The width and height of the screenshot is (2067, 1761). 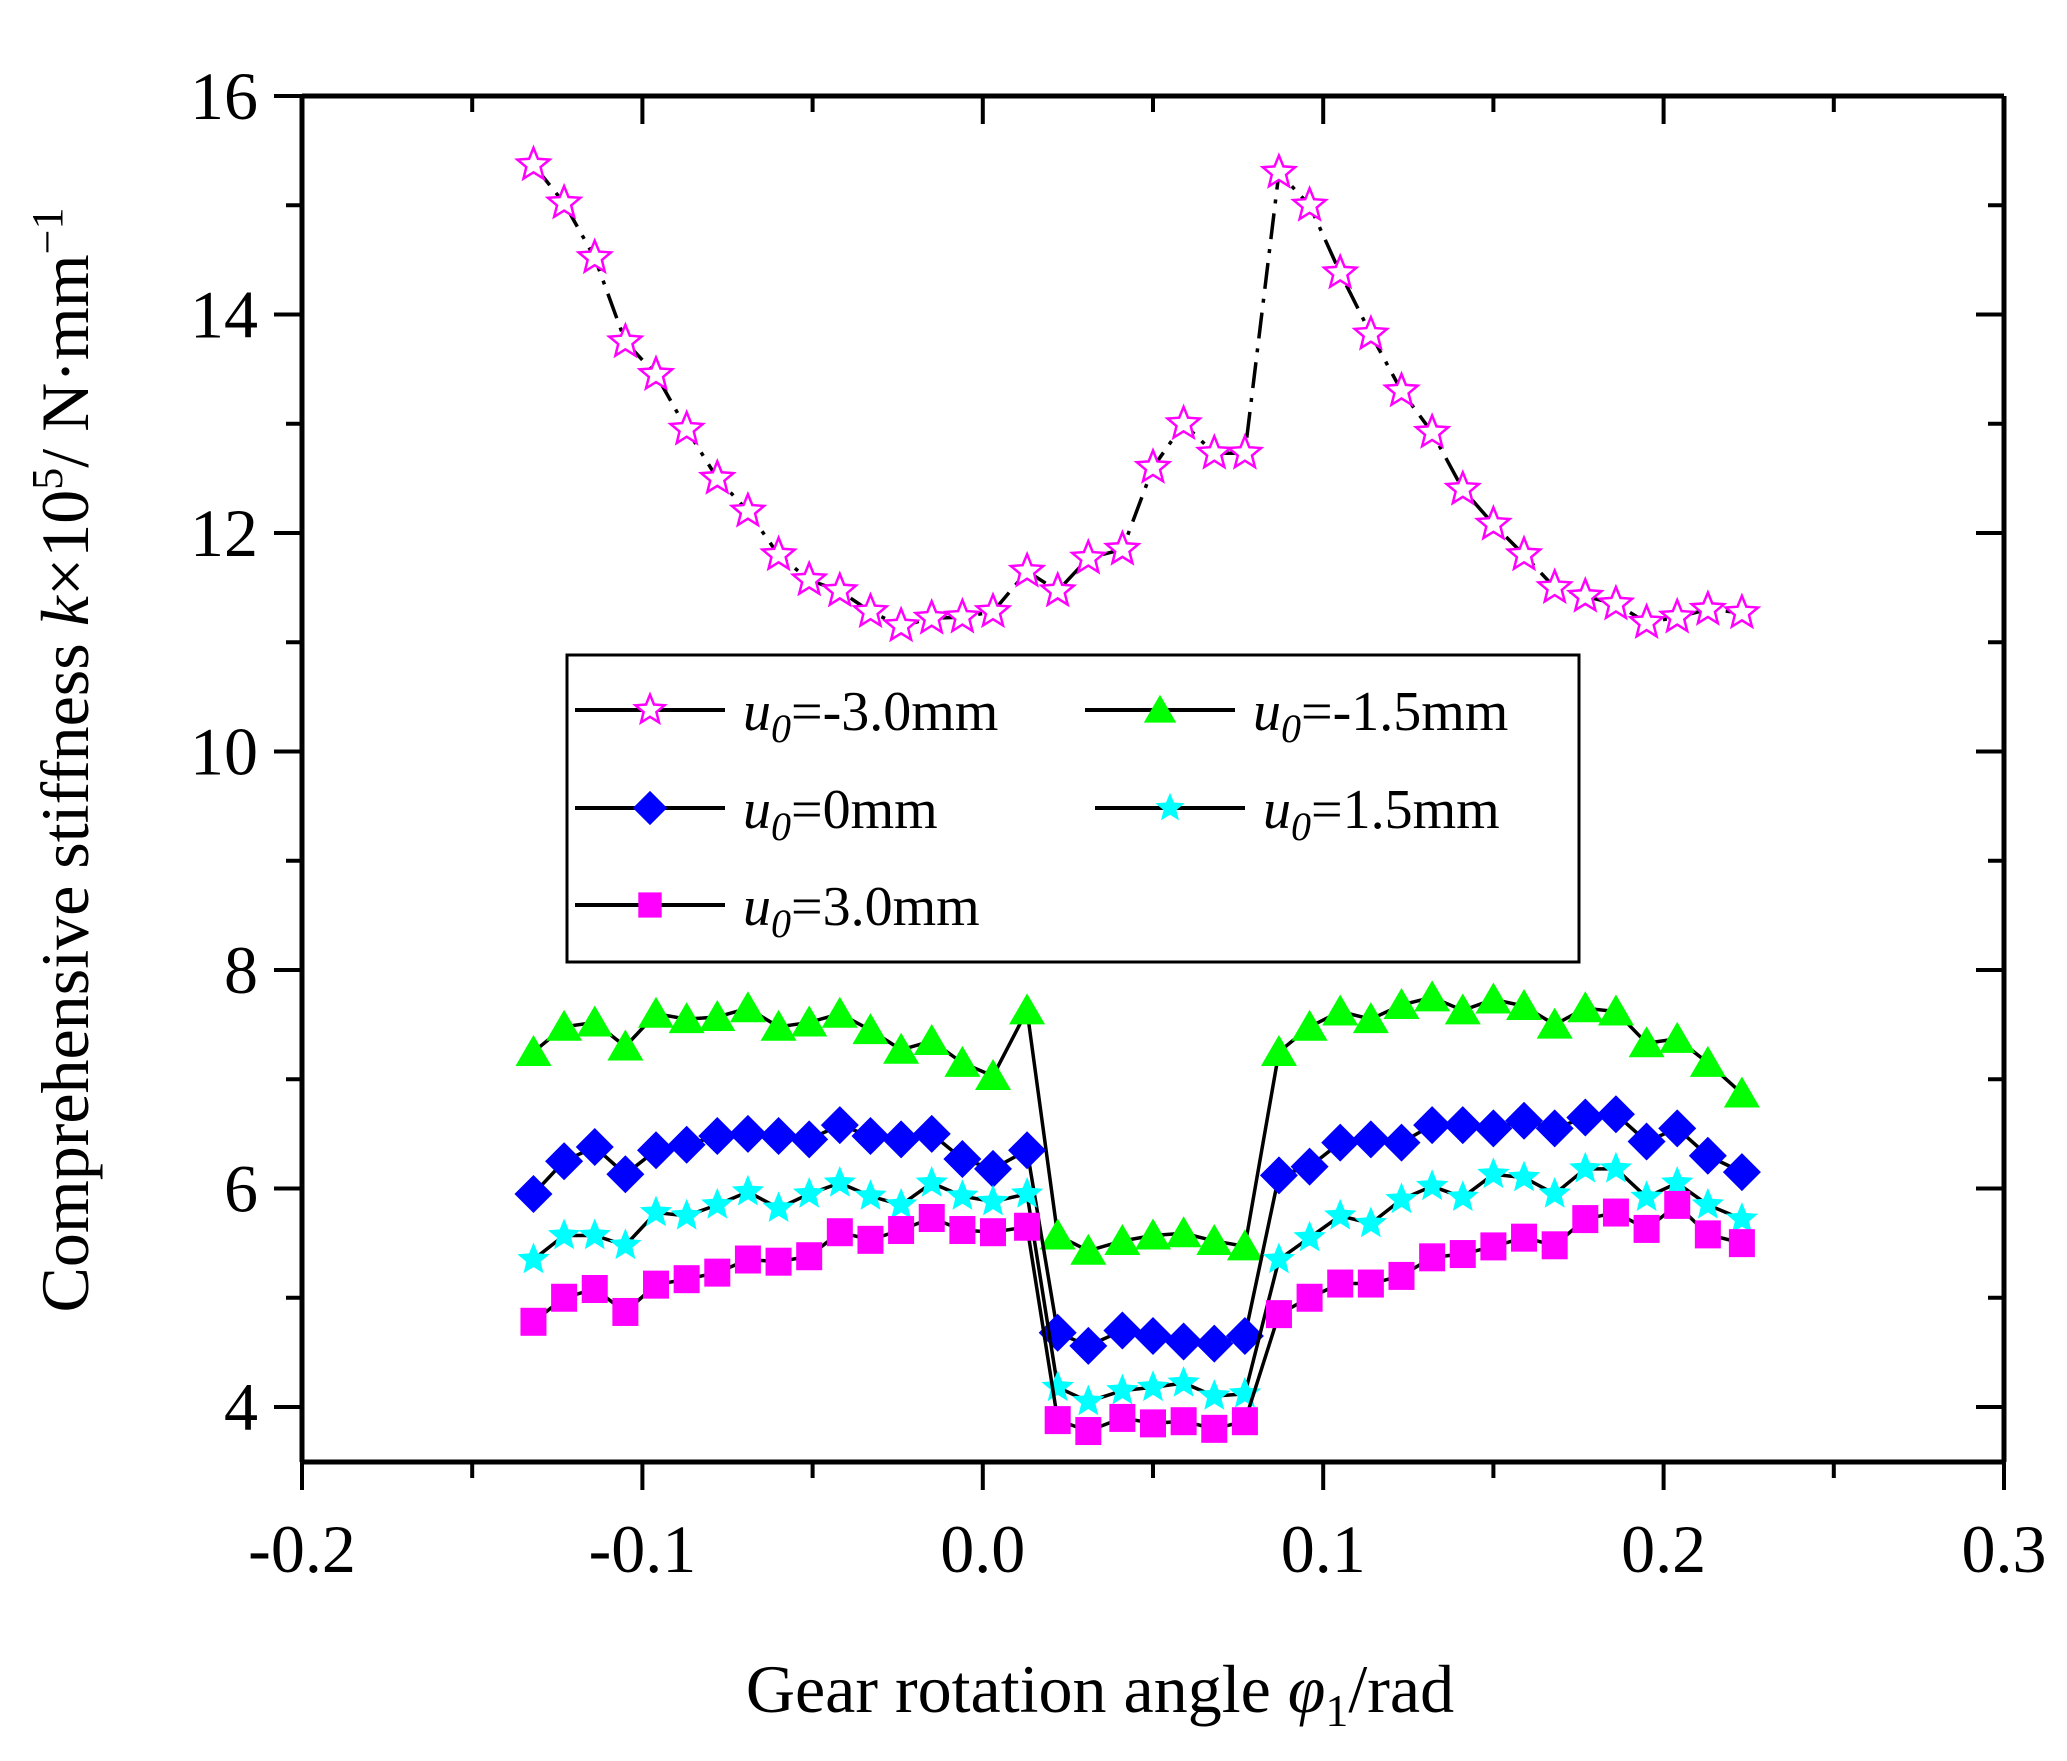 I want to click on x-tick-label: 0.0, so click(x=982, y=1549).